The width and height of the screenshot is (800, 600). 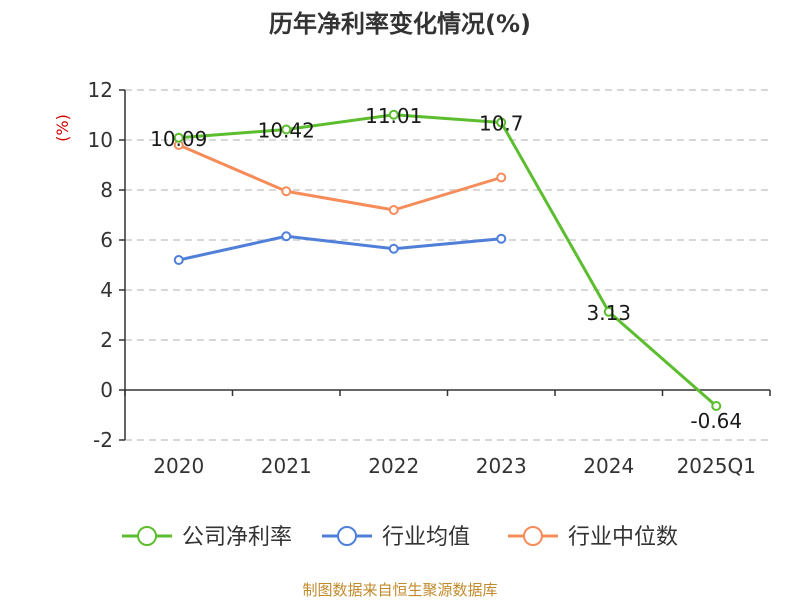 I want to click on legend-label: 行业均值, so click(x=426, y=537).